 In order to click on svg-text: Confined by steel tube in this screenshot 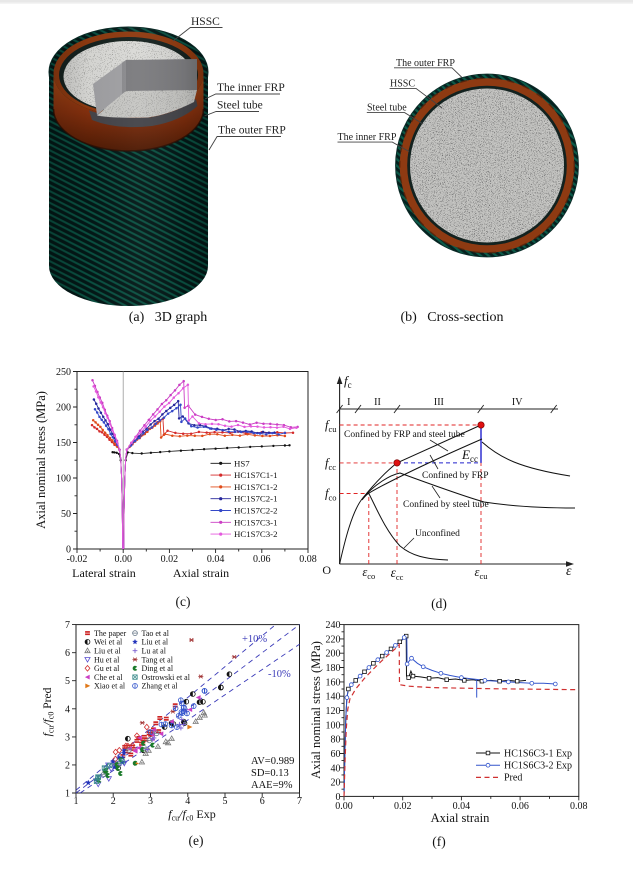, I will do `click(446, 504)`.